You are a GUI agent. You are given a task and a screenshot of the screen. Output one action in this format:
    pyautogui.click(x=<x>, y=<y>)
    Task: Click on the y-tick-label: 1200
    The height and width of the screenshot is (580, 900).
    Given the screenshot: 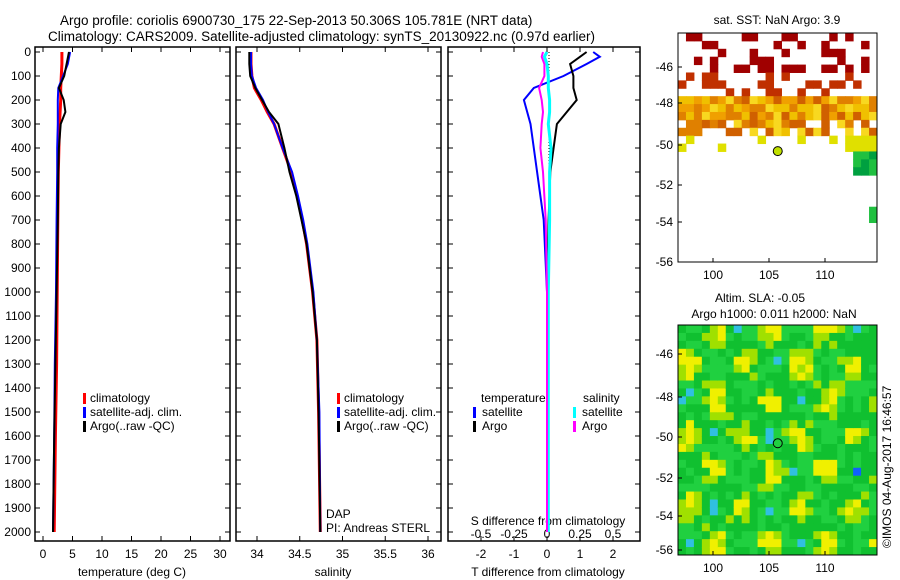 What is the action you would take?
    pyautogui.click(x=17, y=340)
    